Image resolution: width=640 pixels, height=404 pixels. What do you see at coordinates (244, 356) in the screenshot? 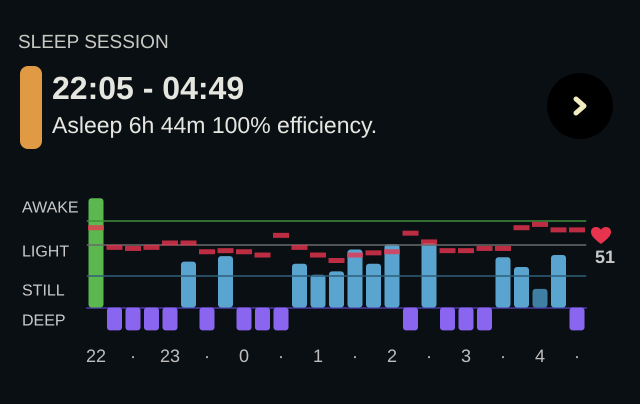
I see `x-tick-label: 0` at bounding box center [244, 356].